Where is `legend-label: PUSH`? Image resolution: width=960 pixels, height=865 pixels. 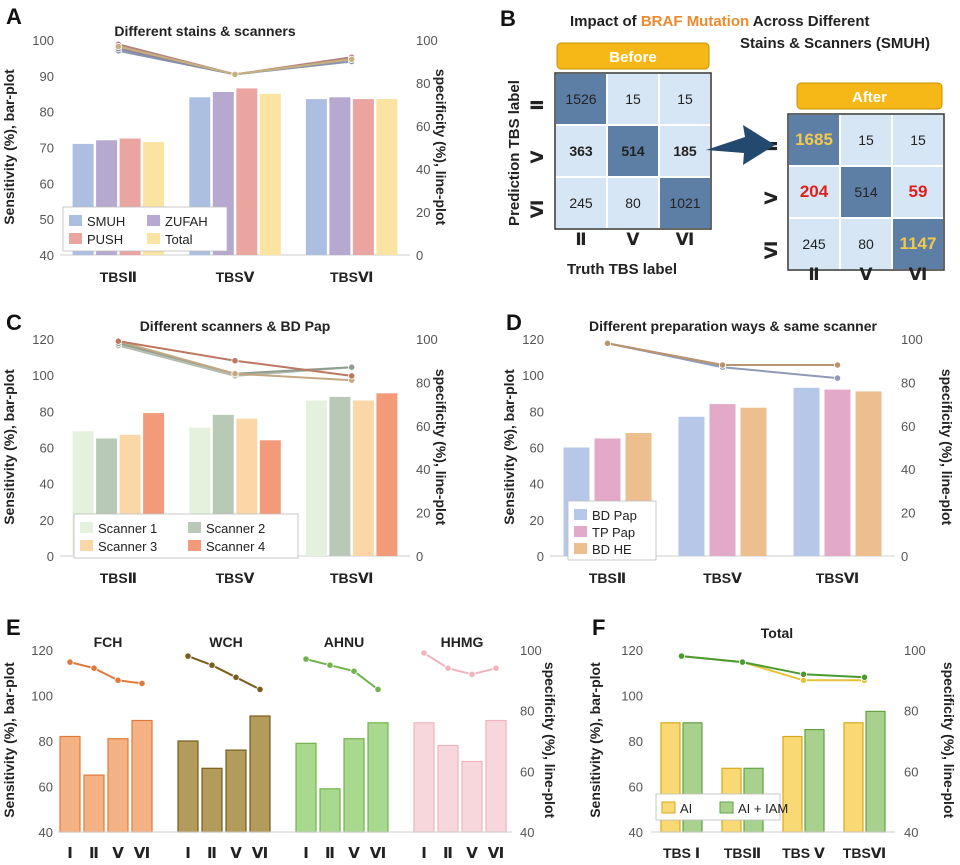
legend-label: PUSH is located at coordinates (105, 239).